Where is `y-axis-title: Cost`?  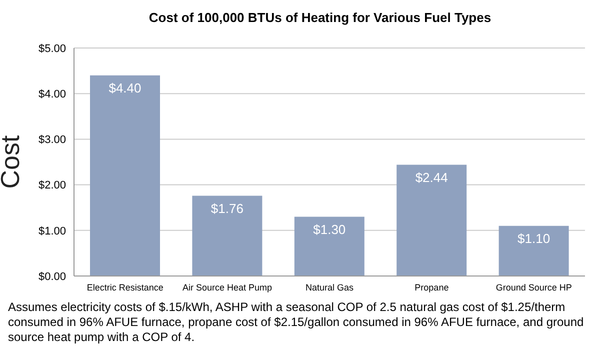
y-axis-title: Cost is located at coordinates (13, 161).